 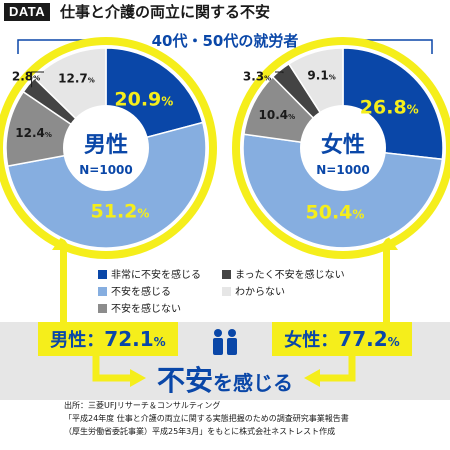 I want to click on value-label-3: 3.3%, so click(x=257, y=76).